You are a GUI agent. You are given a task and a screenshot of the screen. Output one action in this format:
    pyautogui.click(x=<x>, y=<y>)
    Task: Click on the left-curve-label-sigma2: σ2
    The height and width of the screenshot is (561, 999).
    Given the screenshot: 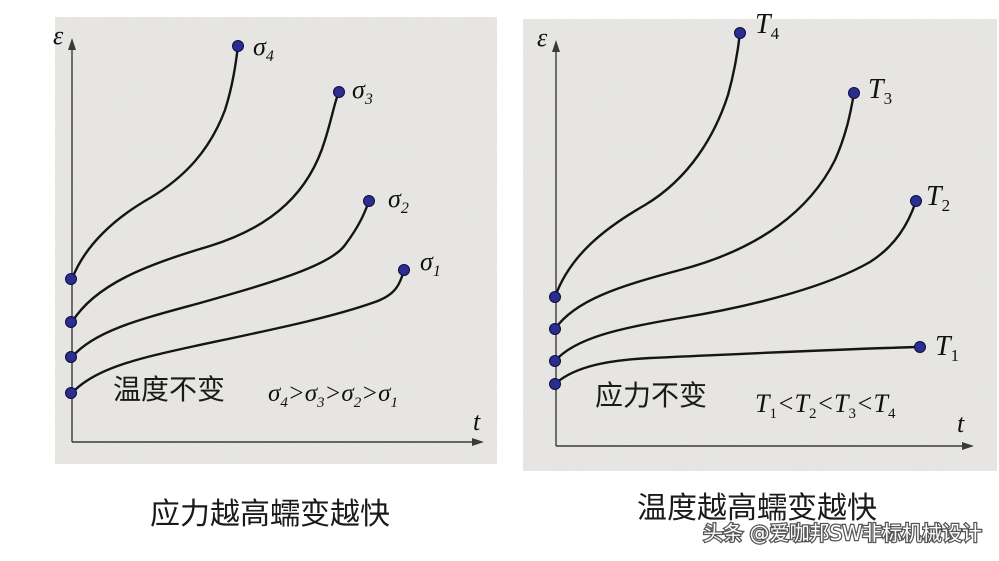 What is the action you would take?
    pyautogui.click(x=398, y=200)
    